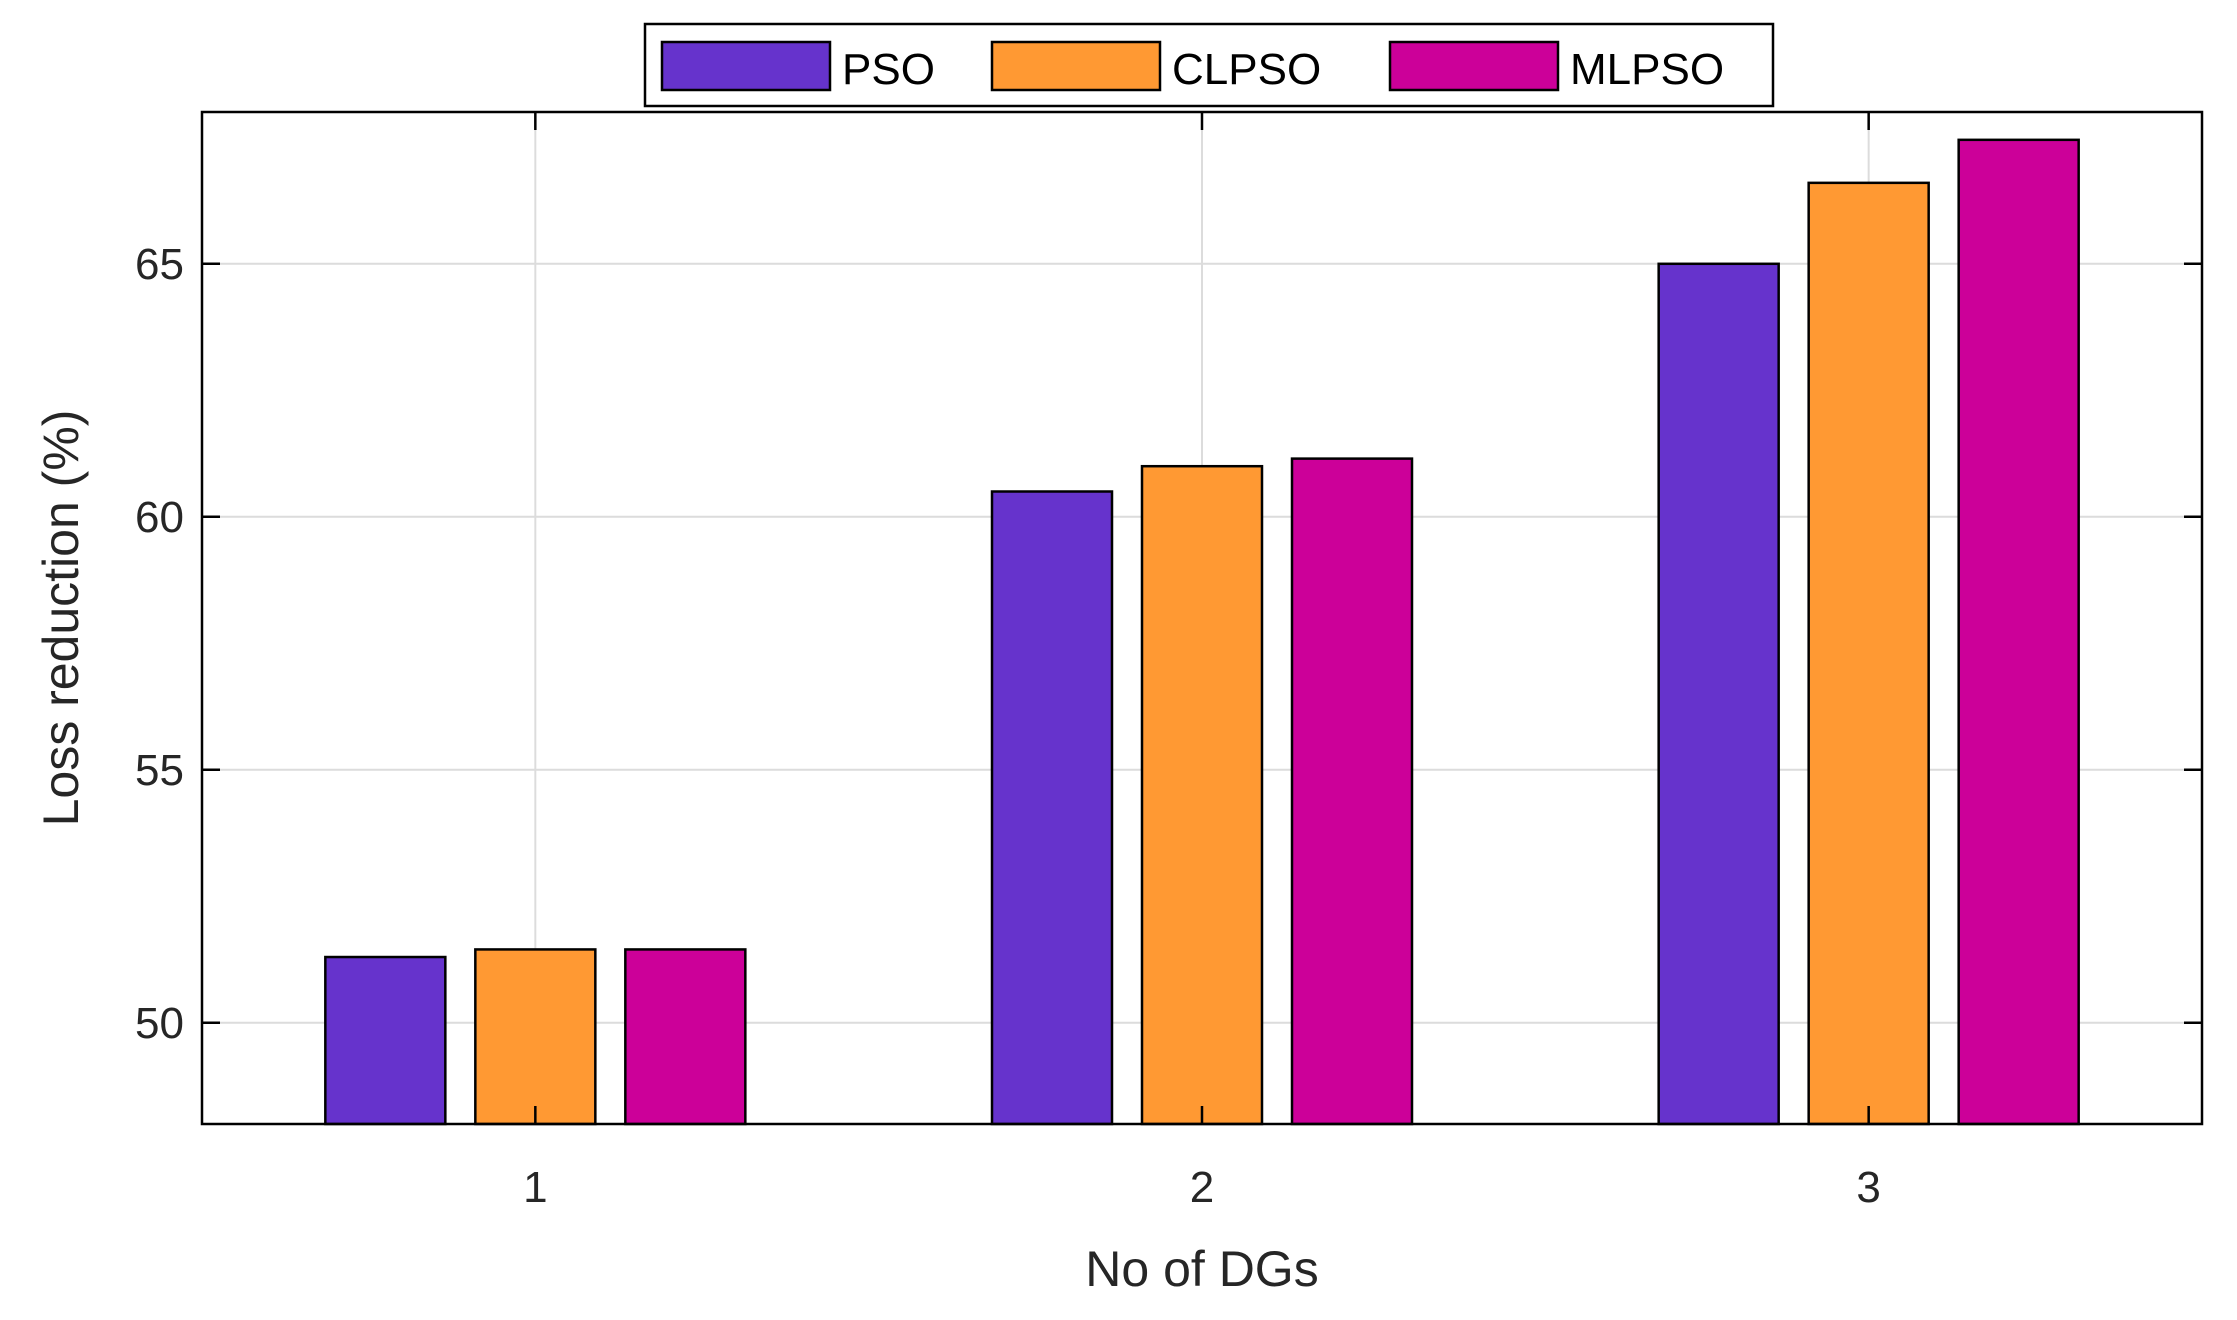  What do you see at coordinates (1076, 66) in the screenshot?
I see `legend-swatch-clpso` at bounding box center [1076, 66].